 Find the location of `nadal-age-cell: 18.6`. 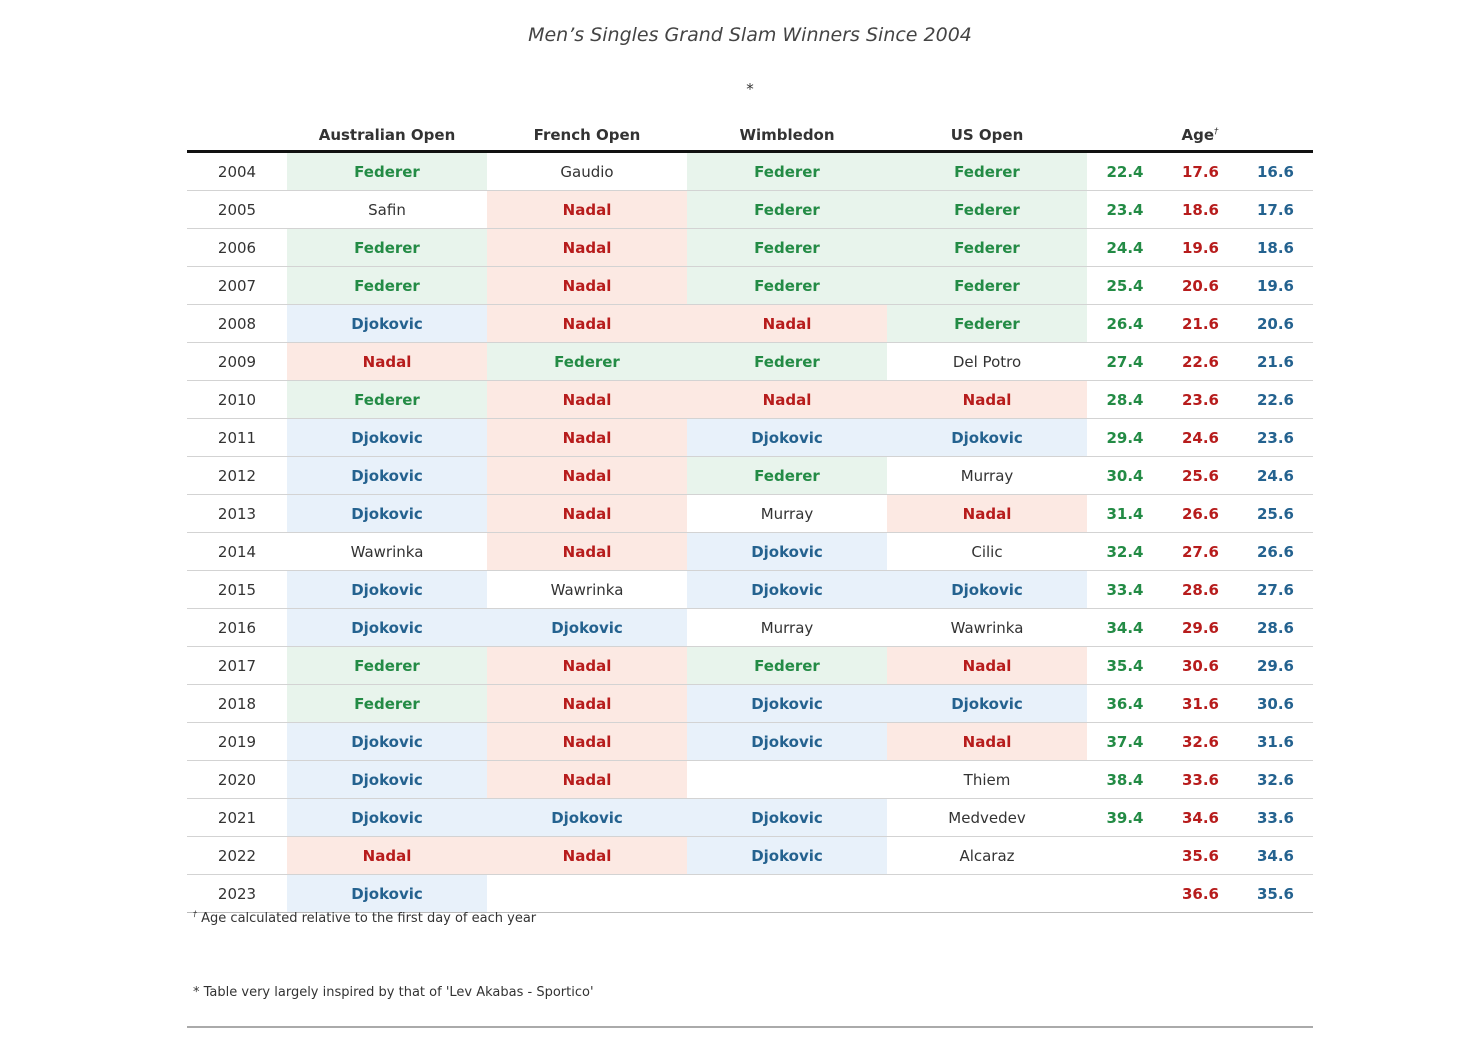

nadal-age-cell: 18.6 is located at coordinates (1200, 209).